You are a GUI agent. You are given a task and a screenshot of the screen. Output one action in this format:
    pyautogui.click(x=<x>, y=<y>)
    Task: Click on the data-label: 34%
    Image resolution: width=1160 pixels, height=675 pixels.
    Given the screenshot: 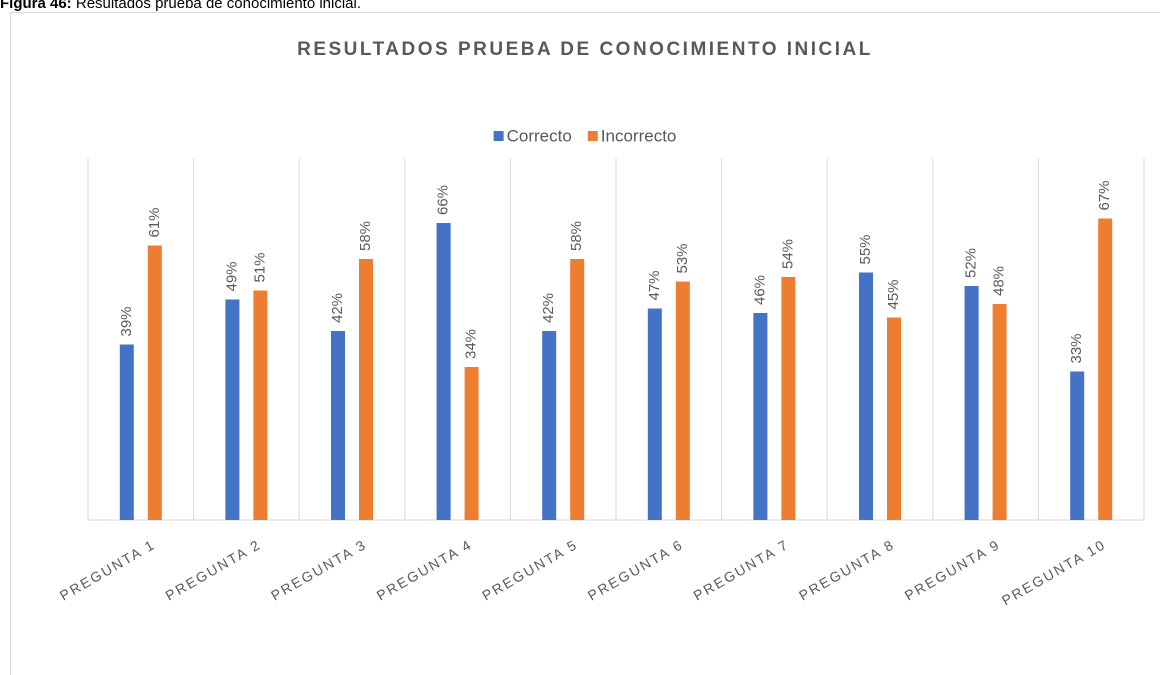 What is the action you would take?
    pyautogui.click(x=471, y=344)
    